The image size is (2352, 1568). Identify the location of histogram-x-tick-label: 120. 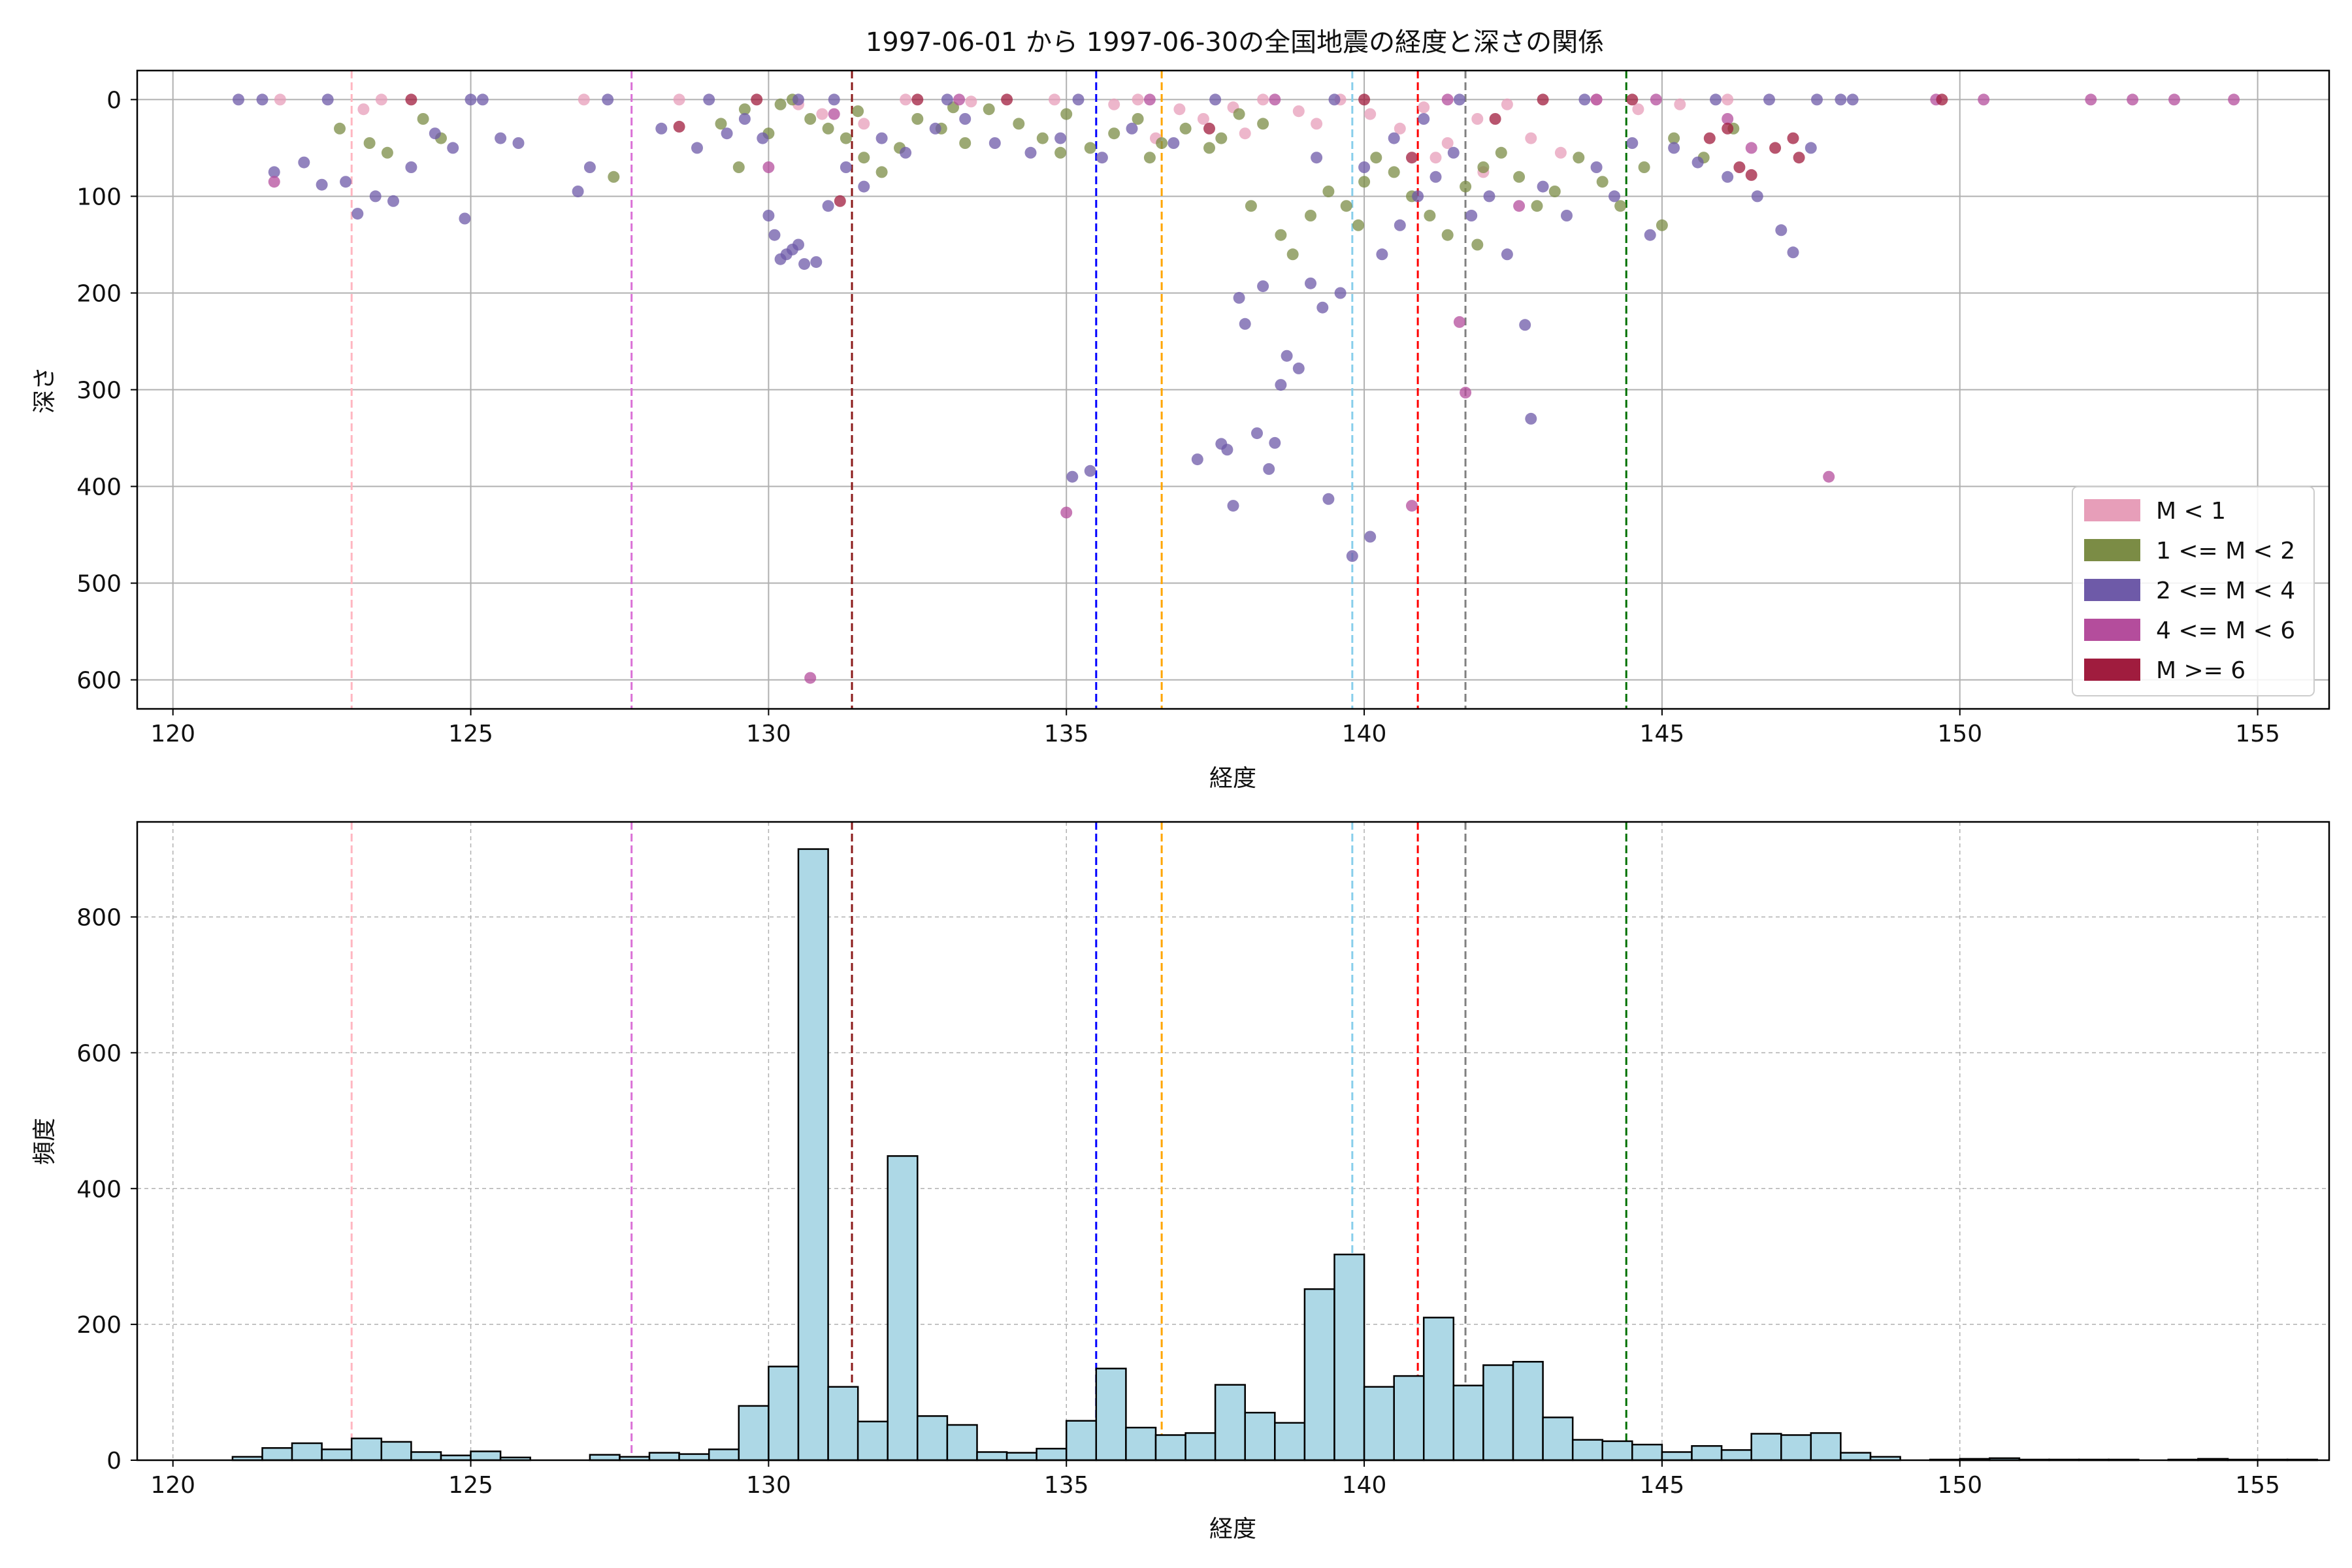
(172, 1485).